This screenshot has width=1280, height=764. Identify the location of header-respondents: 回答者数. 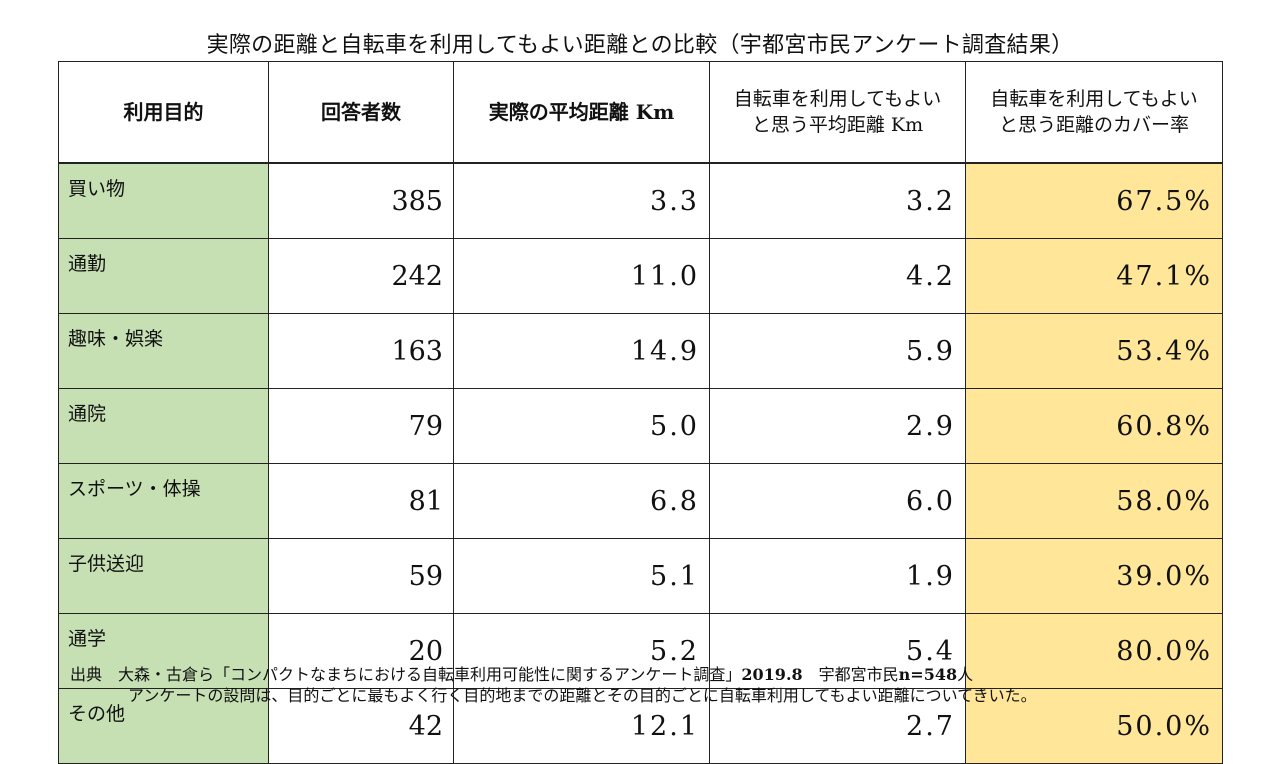
(361, 112).